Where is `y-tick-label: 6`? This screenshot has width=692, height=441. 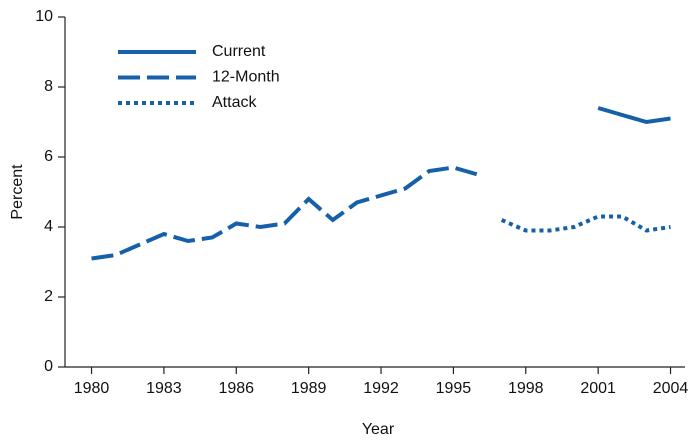 y-tick-label: 6 is located at coordinates (48, 156).